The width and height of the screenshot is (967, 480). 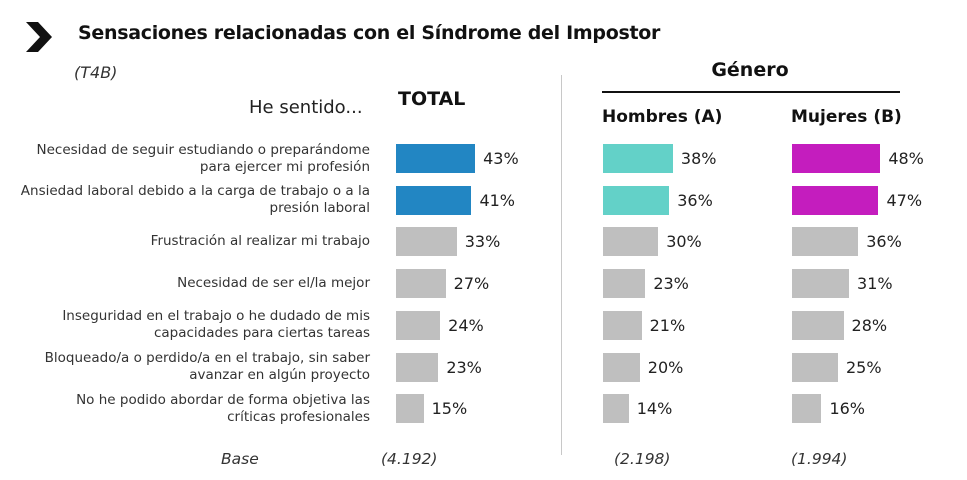 What do you see at coordinates (906, 158) in the screenshot?
I see `data-label-women: 48%` at bounding box center [906, 158].